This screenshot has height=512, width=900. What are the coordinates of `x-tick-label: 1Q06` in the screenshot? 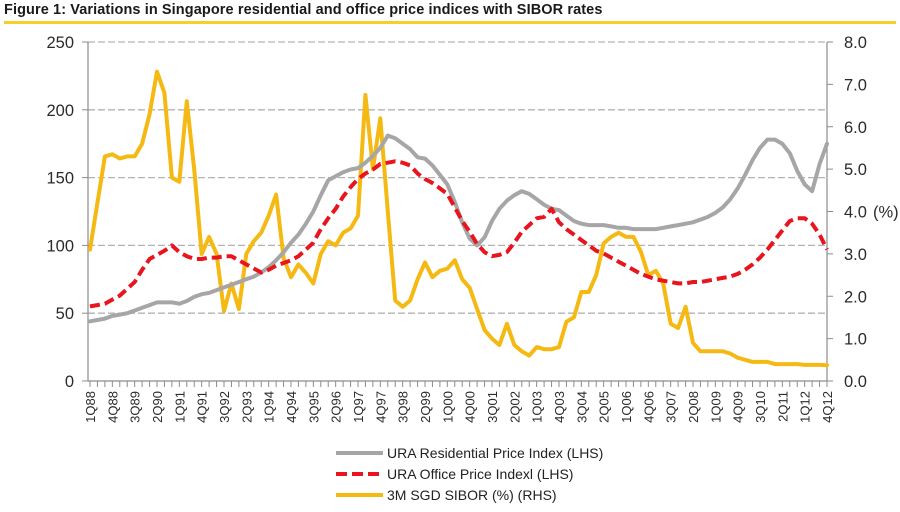 It's located at (626, 407).